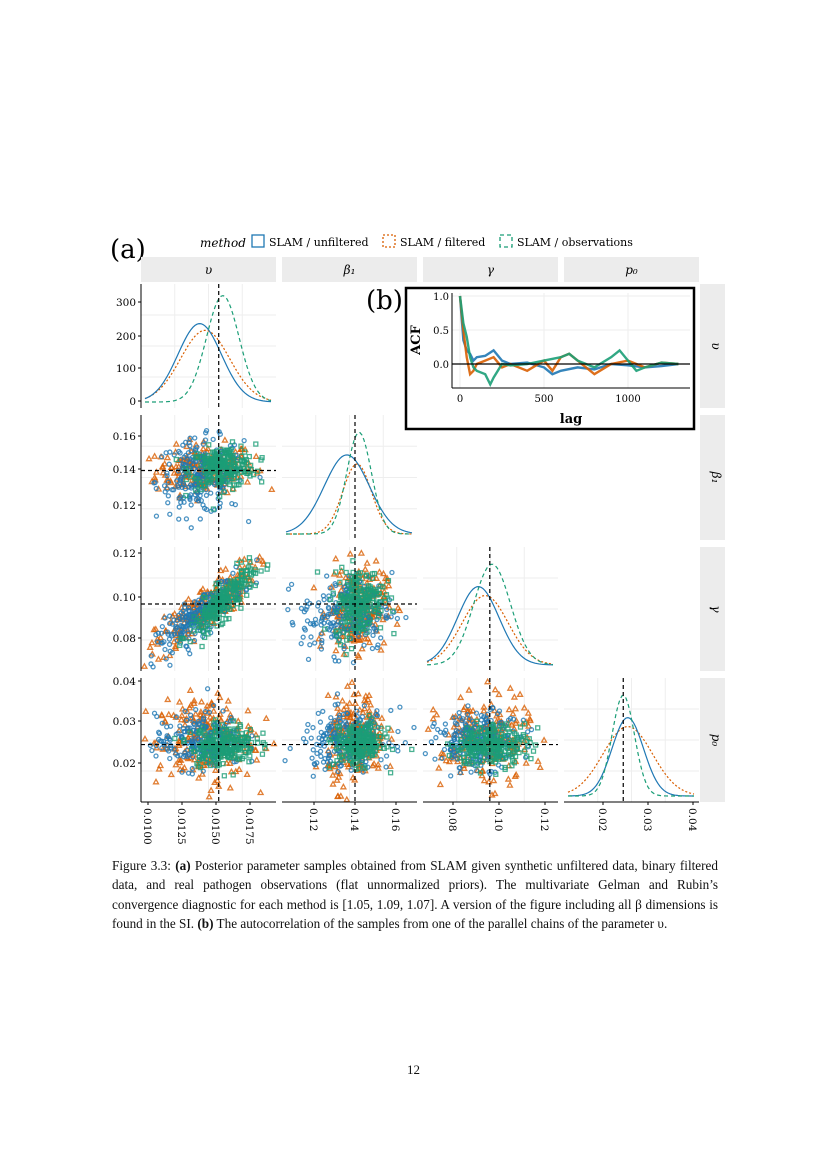 The width and height of the screenshot is (827, 1169). What do you see at coordinates (575, 242) in the screenshot?
I see `legend-label-2: SLAM / observations` at bounding box center [575, 242].